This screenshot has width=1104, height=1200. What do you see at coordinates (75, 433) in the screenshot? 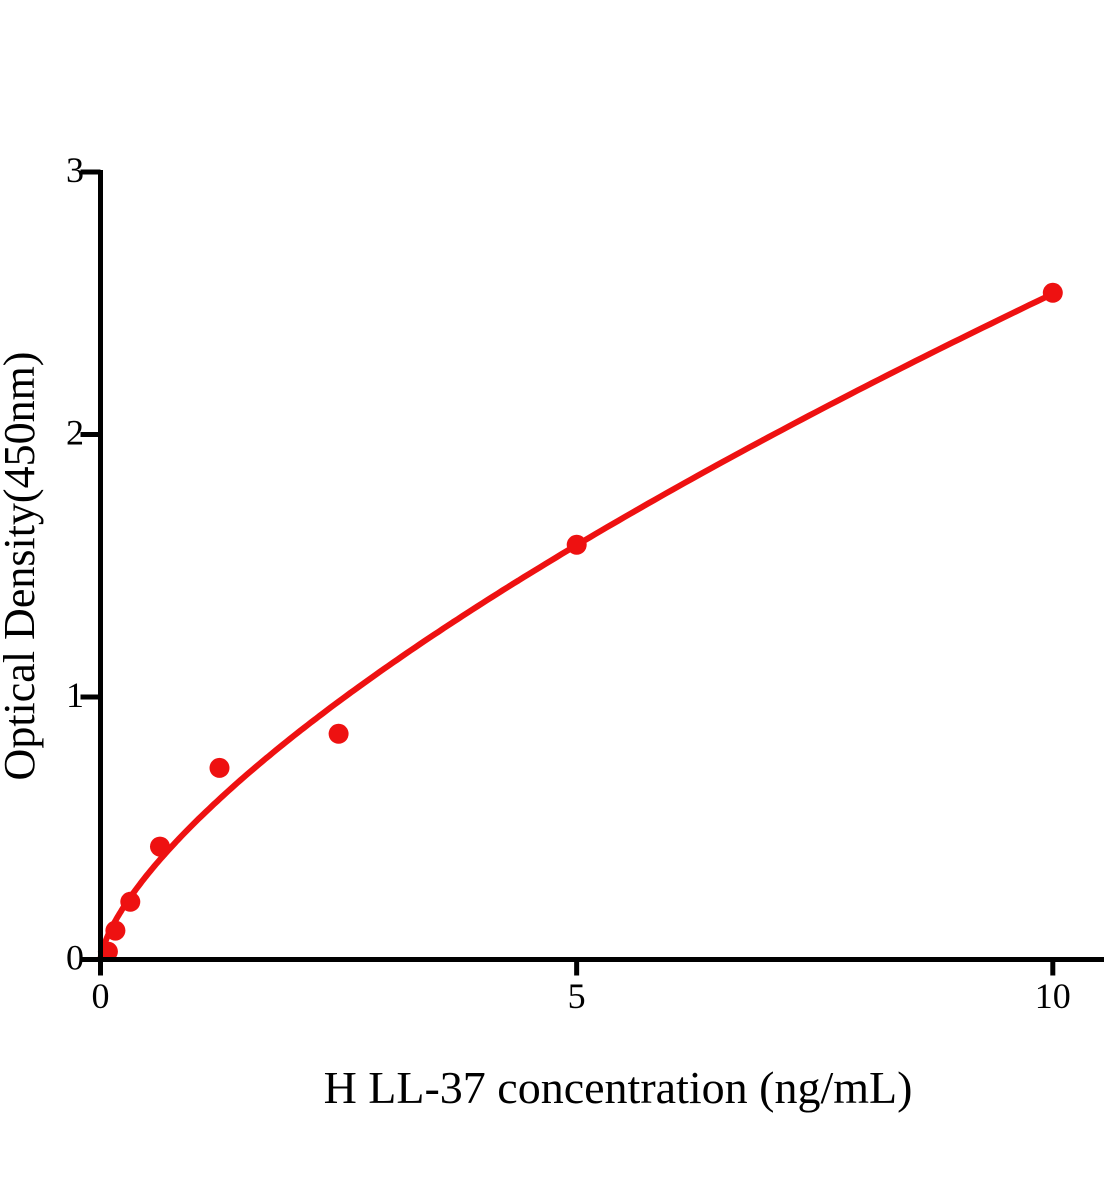
I see `y-tick-label: 2` at bounding box center [75, 433].